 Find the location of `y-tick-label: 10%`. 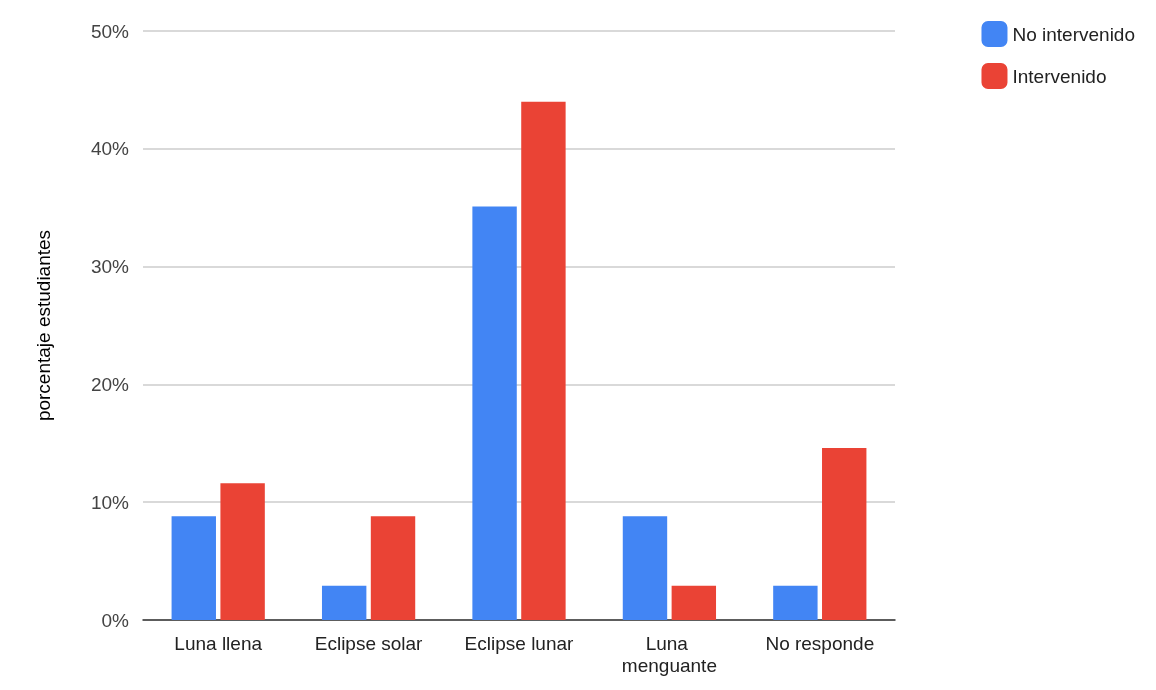

y-tick-label: 10% is located at coordinates (110, 502).